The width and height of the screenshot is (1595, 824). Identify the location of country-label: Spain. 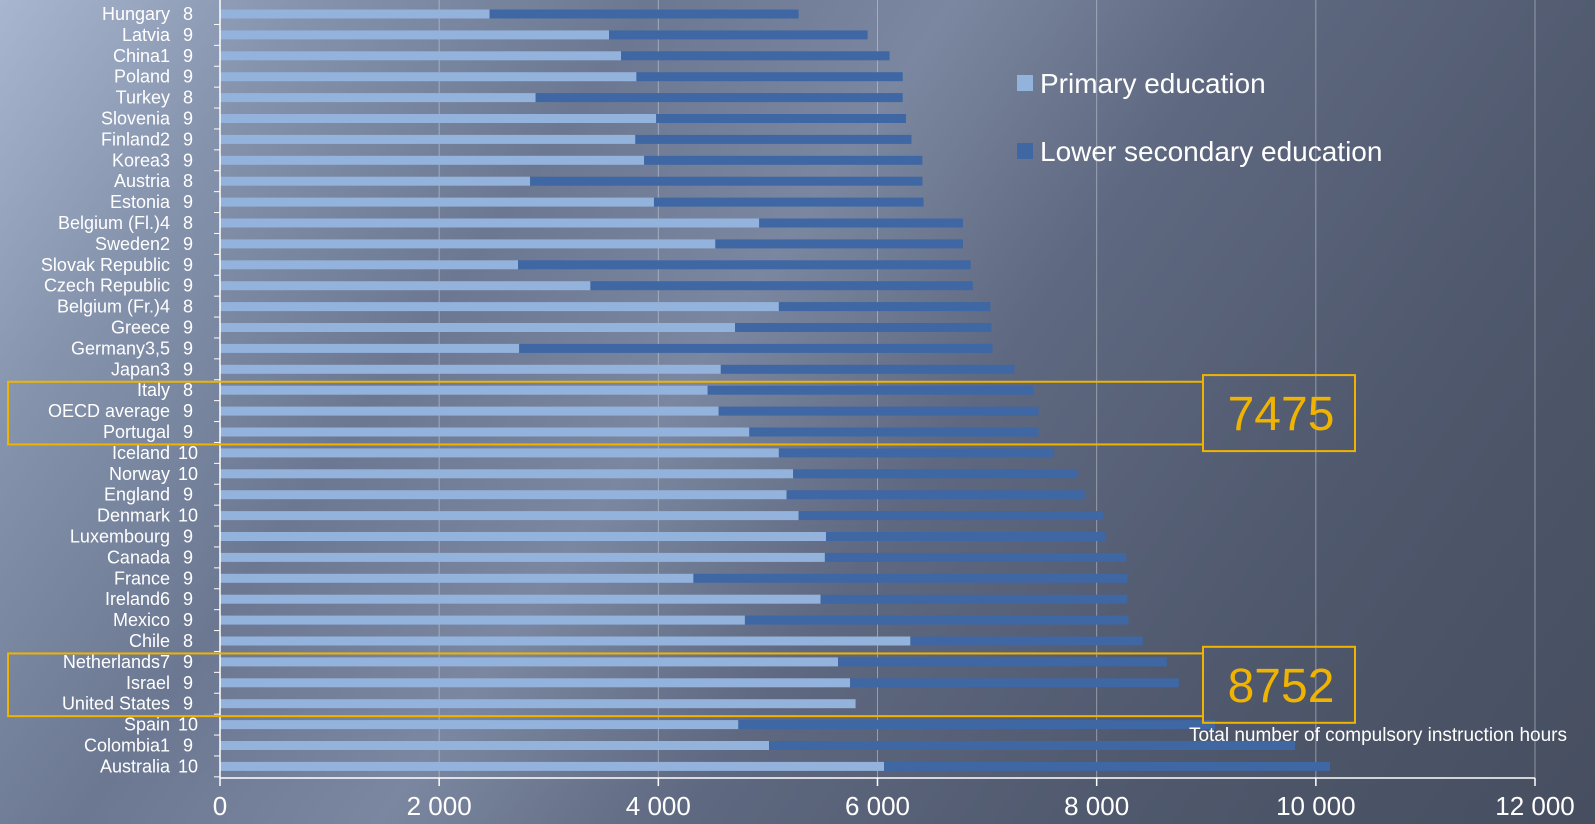
(147, 725).